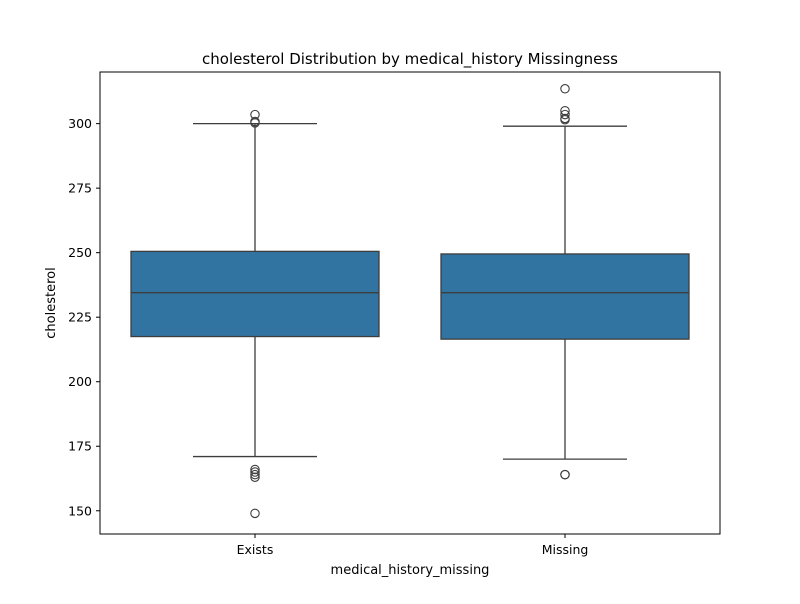 This screenshot has height=604, width=800. What do you see at coordinates (410, 570) in the screenshot?
I see `x-axis-label: medical_history_missing` at bounding box center [410, 570].